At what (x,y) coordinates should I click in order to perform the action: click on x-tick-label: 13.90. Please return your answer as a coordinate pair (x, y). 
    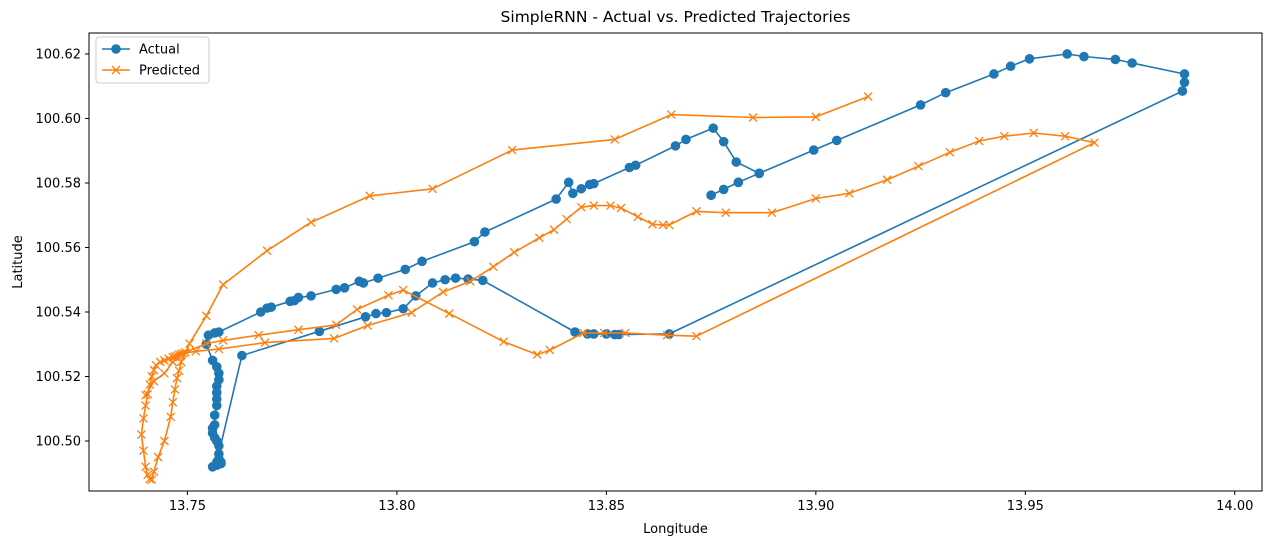
    Looking at the image, I should click on (815, 506).